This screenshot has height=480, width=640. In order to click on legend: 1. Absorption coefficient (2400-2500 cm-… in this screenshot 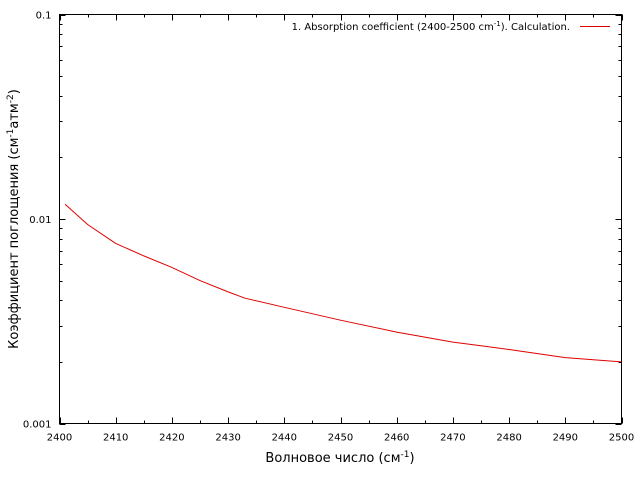, I will do `click(451, 26)`.